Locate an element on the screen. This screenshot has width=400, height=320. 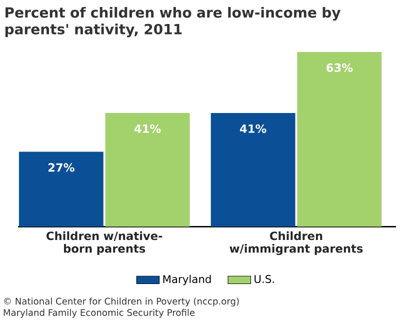
x-tick-label: Children w/immigrant parents is located at coordinates (296, 243).